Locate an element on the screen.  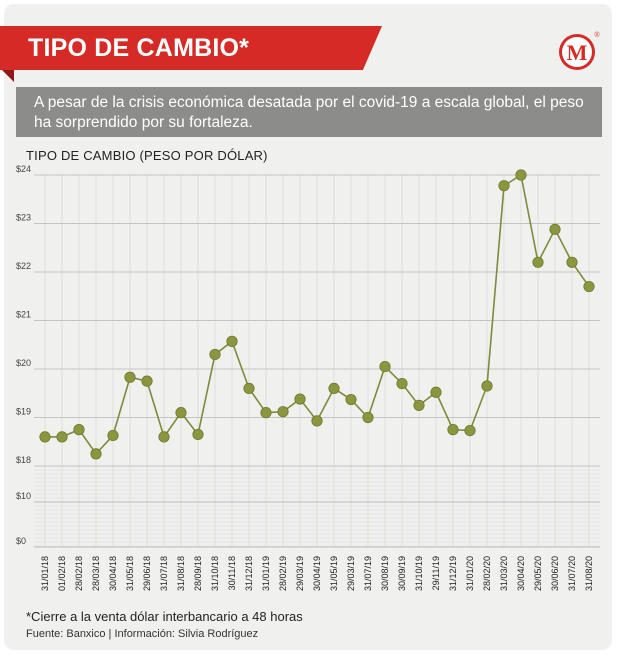
milenio-logo: M ® is located at coordinates (579, 50).